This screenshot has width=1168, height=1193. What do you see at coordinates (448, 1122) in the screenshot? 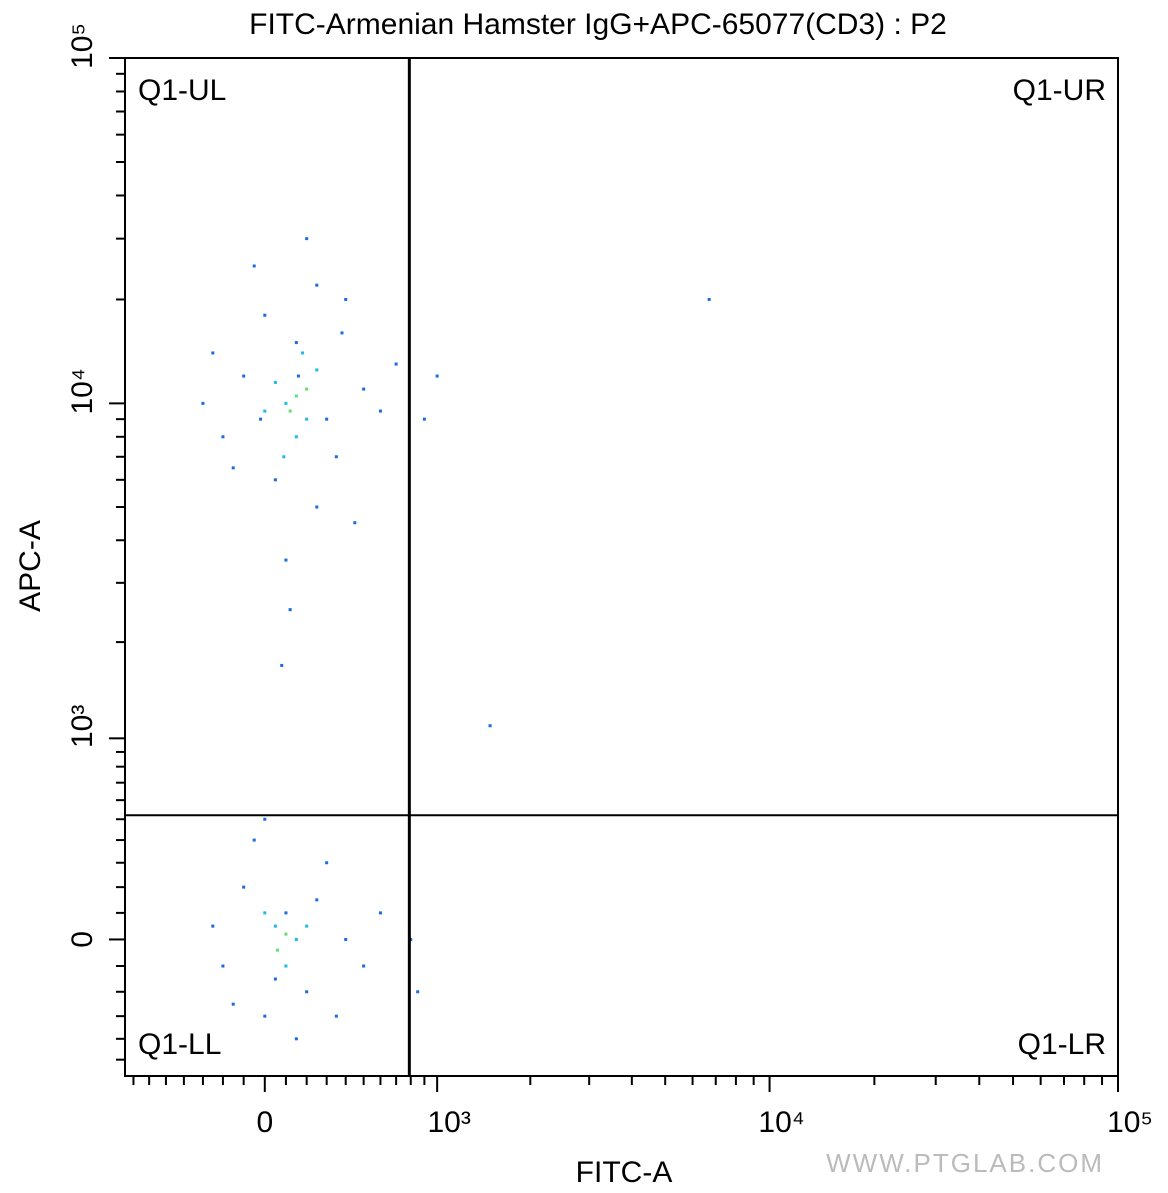
I see `x-tick-label: 10³` at bounding box center [448, 1122].